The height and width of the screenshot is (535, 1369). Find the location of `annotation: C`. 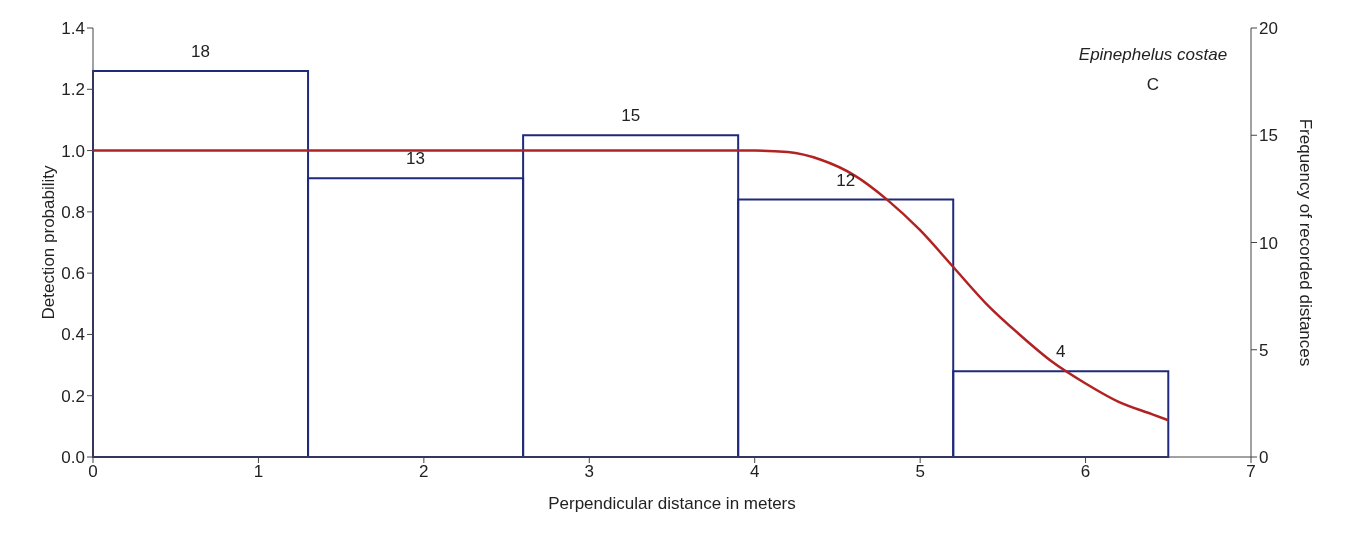

annotation: C is located at coordinates (1153, 84).